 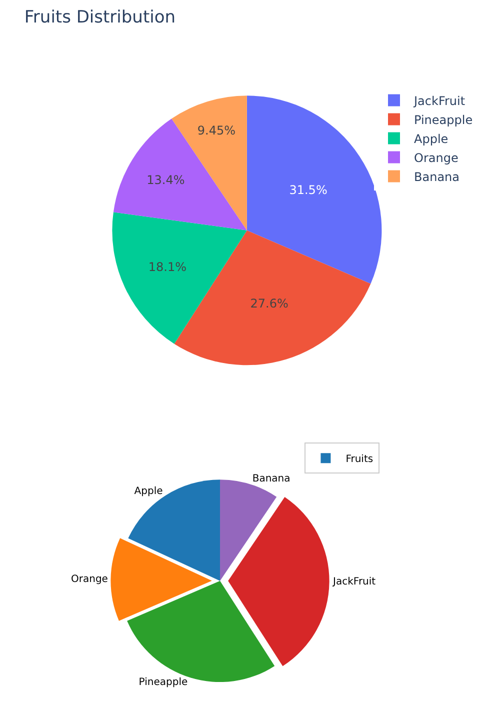 What do you see at coordinates (439, 101) in the screenshot?
I see `legend-label: JackFruit` at bounding box center [439, 101].